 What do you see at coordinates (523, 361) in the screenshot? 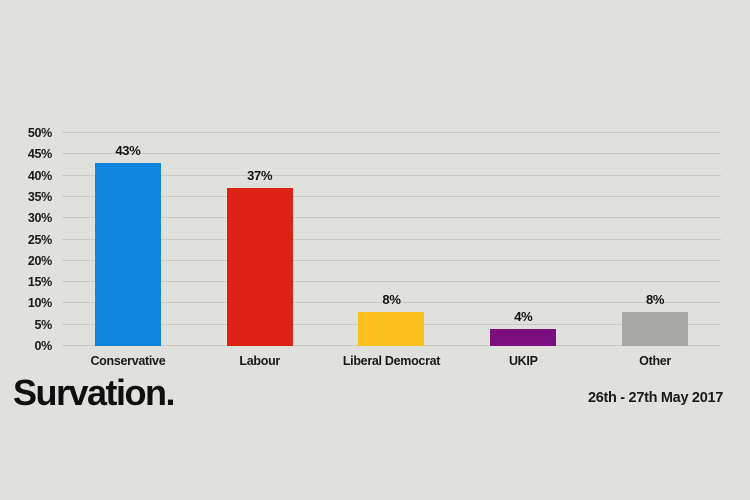
I see `x-axis-category-label-ukip: UKIP` at bounding box center [523, 361].